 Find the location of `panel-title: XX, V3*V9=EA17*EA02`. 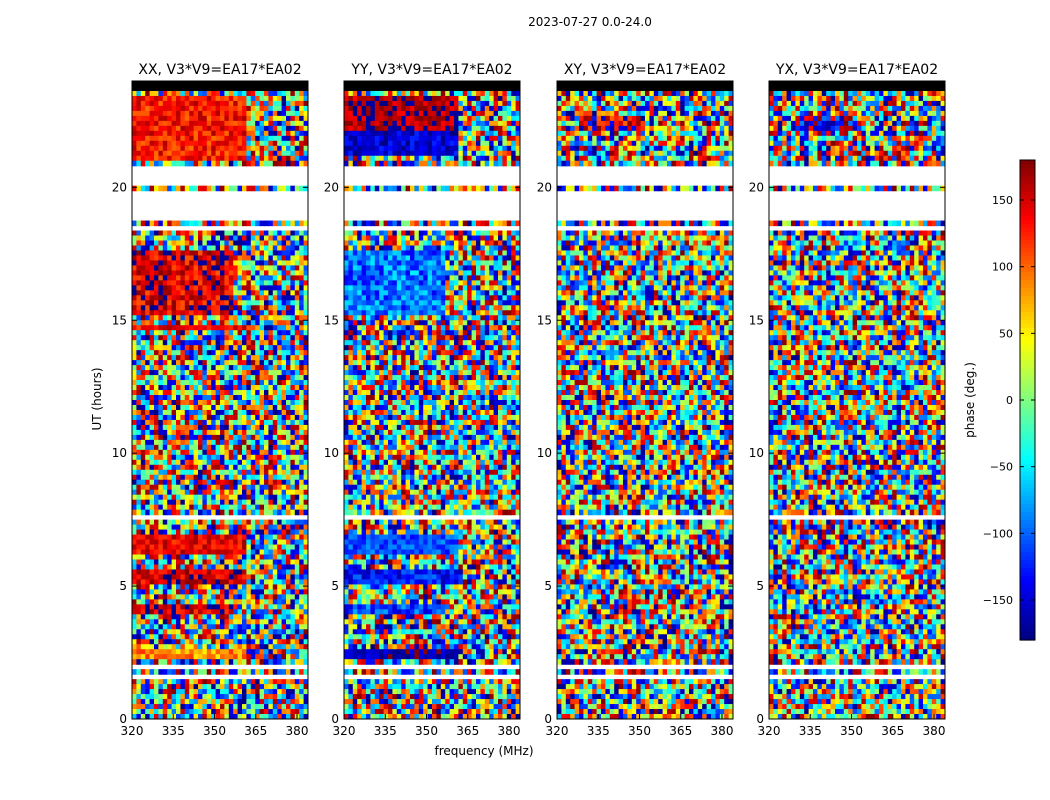

panel-title: XX, V3*V9=EA17*EA02 is located at coordinates (219, 70).